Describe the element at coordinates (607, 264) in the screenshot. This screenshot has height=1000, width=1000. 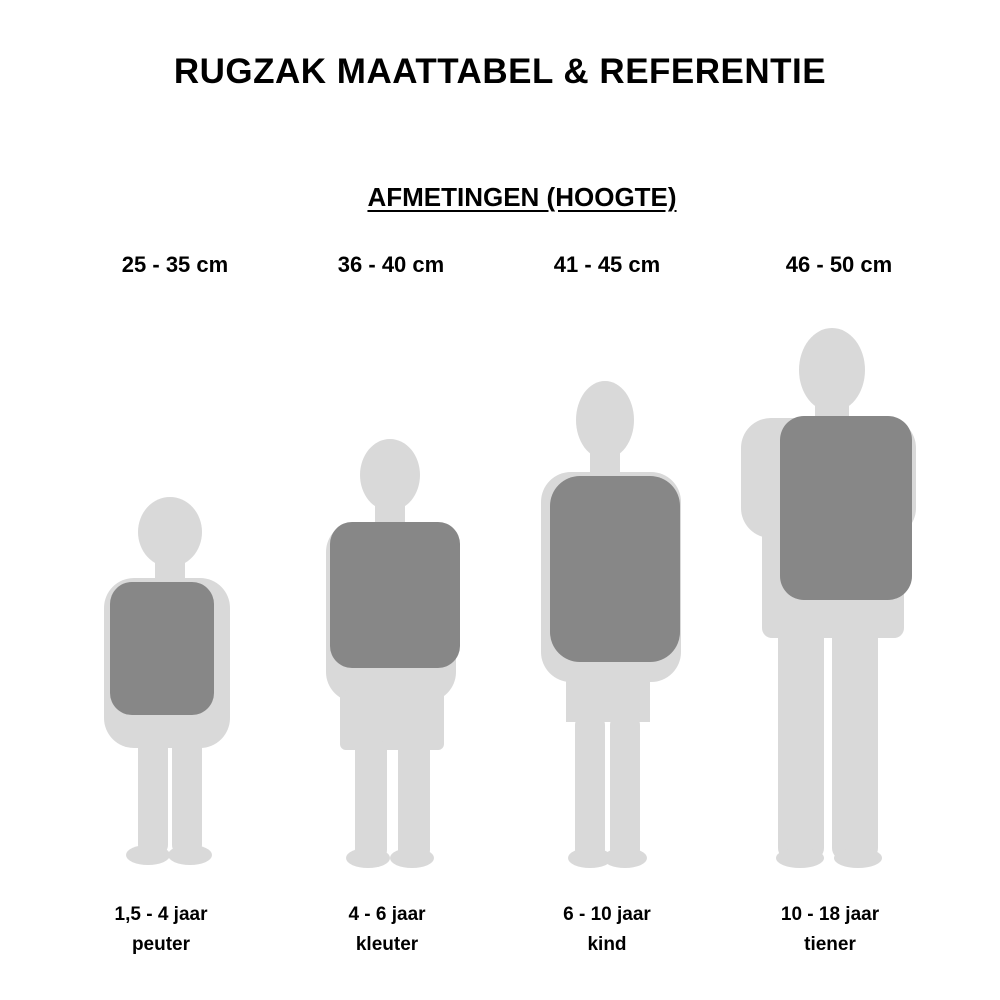
I see `size-label-3: 41 - 45 cm` at that location.